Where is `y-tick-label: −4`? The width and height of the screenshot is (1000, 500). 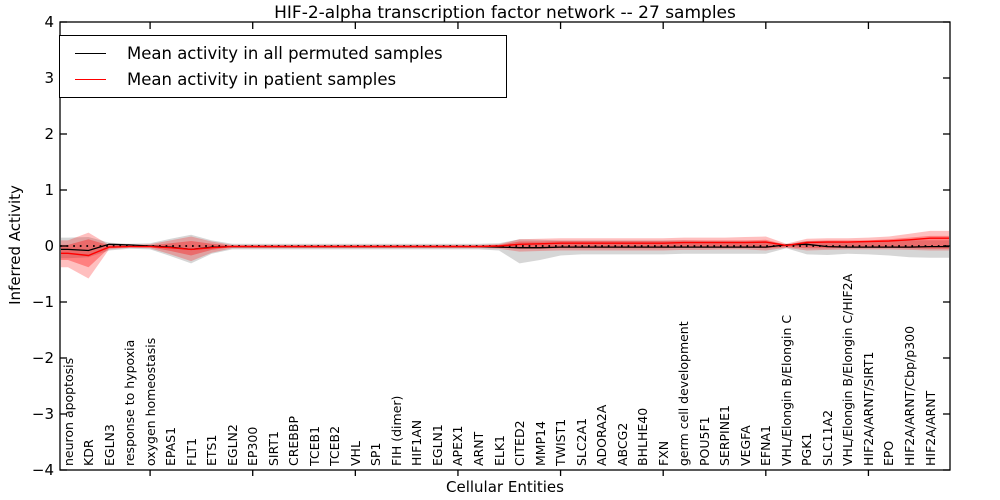
y-tick-label: −4 is located at coordinates (42, 470).